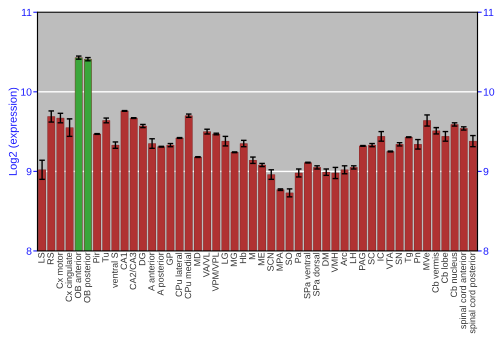 The height and width of the screenshot is (350, 500). What do you see at coordinates (29, 172) in the screenshot?
I see `y-tick-label: 9` at bounding box center [29, 172].